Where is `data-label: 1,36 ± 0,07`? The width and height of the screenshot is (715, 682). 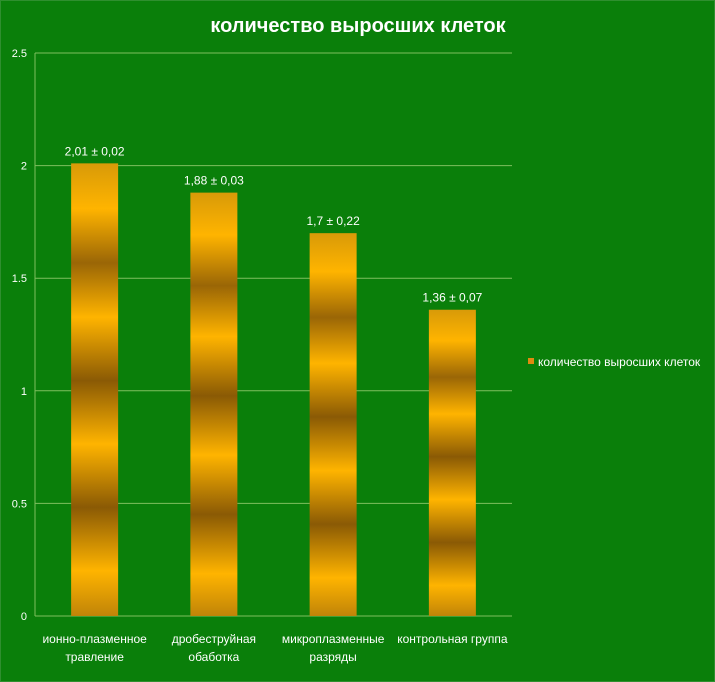
data-label: 1,36 ± 0,07 is located at coordinates (452, 298).